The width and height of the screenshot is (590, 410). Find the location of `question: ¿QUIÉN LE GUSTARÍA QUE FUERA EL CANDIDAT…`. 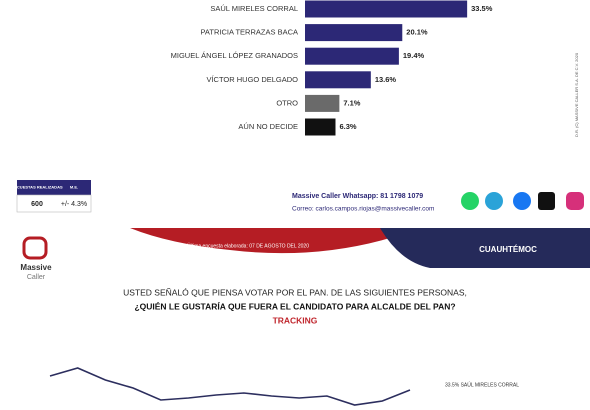

question: ¿QUIÉN LE GUSTARÍA QUE FUERA EL CANDIDAT… is located at coordinates (294, 306).